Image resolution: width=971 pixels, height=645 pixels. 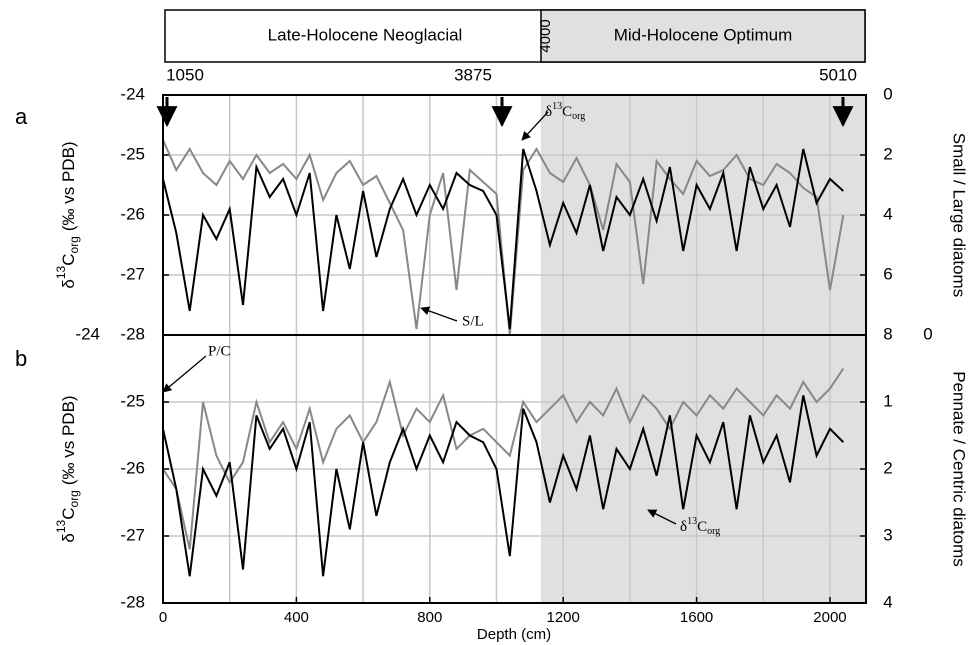 What do you see at coordinates (21, 358) in the screenshot?
I see `panel-label: b` at bounding box center [21, 358].